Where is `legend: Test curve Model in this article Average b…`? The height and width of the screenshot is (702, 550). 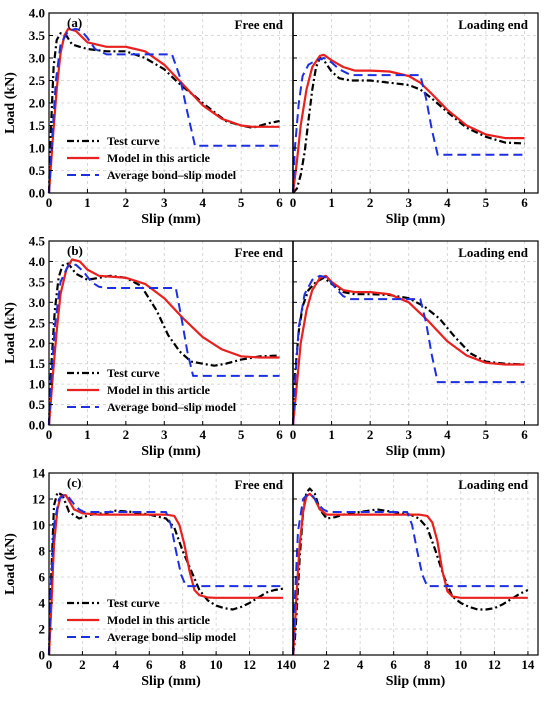 legend: Test curve Model in this article Average b… is located at coordinates (152, 158).